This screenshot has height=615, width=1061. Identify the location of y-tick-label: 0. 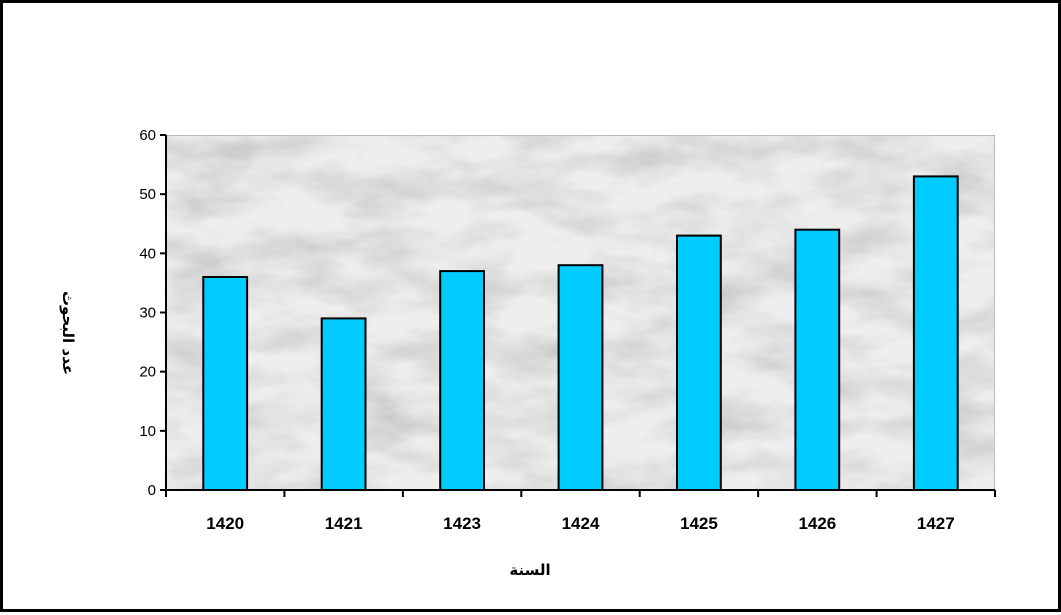
(152, 490).